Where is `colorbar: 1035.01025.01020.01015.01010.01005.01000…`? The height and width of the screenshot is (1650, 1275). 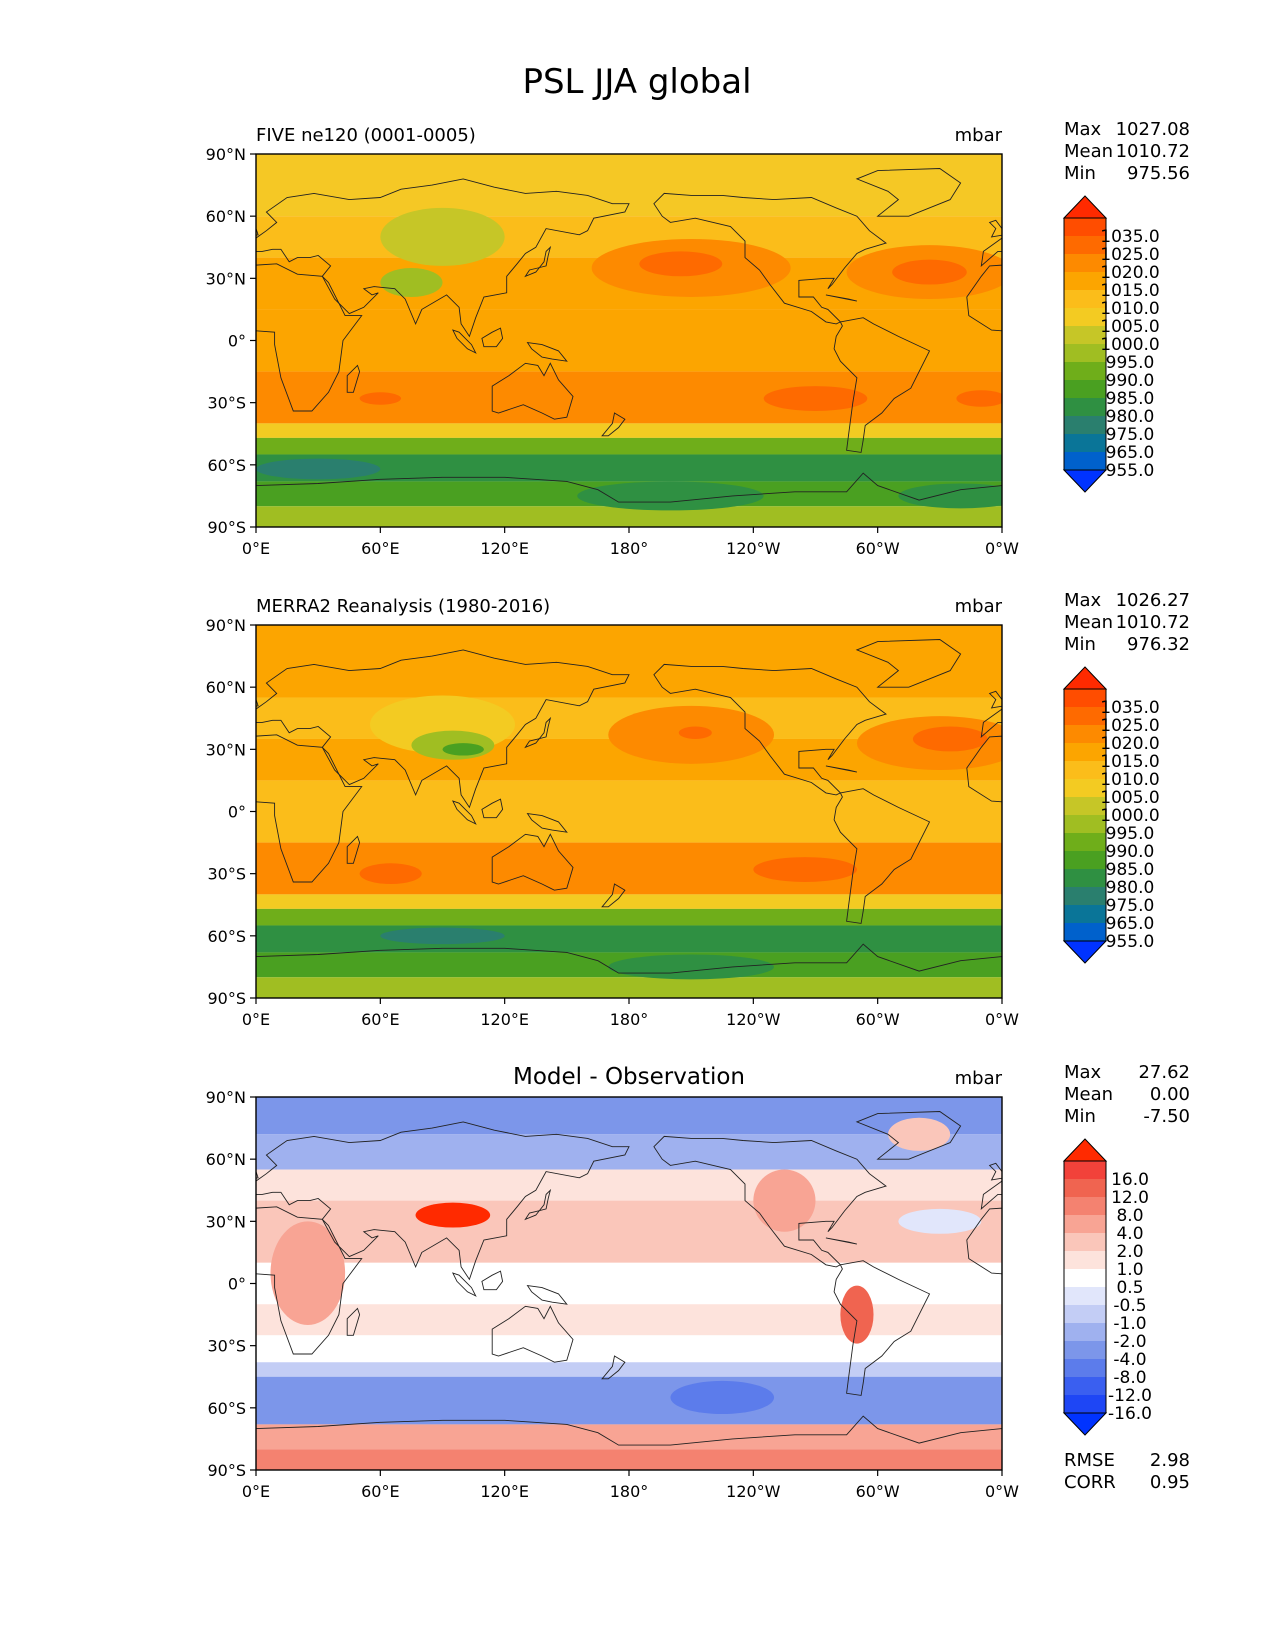
colorbar: 1035.01025.01020.01015.01010.01005.01000… is located at coordinates (1111, 344).